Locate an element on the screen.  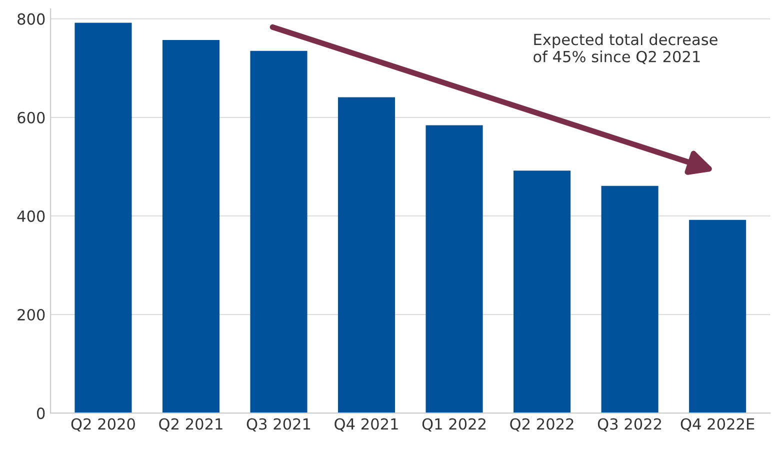
x-tick-label: Q3 2022 is located at coordinates (630, 425).